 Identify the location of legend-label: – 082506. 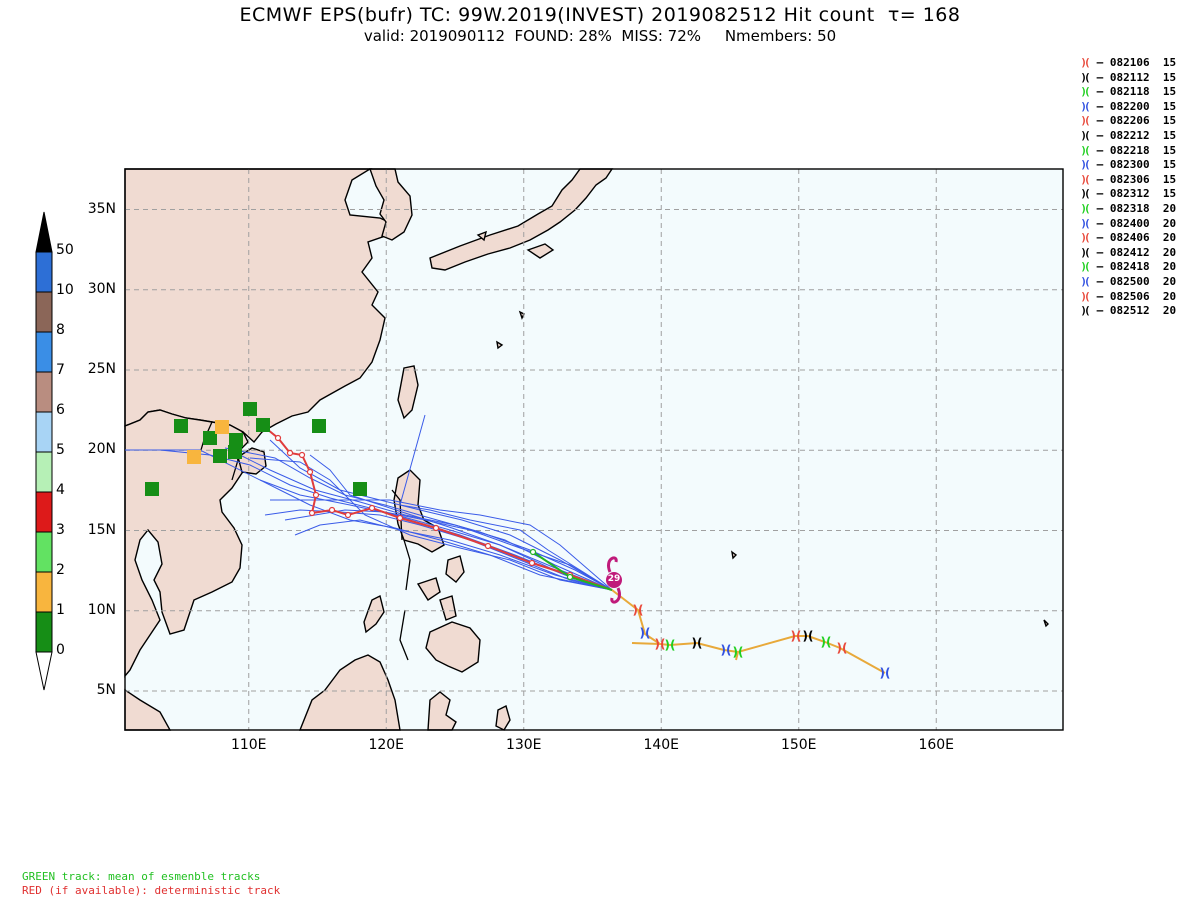
(1126, 296).